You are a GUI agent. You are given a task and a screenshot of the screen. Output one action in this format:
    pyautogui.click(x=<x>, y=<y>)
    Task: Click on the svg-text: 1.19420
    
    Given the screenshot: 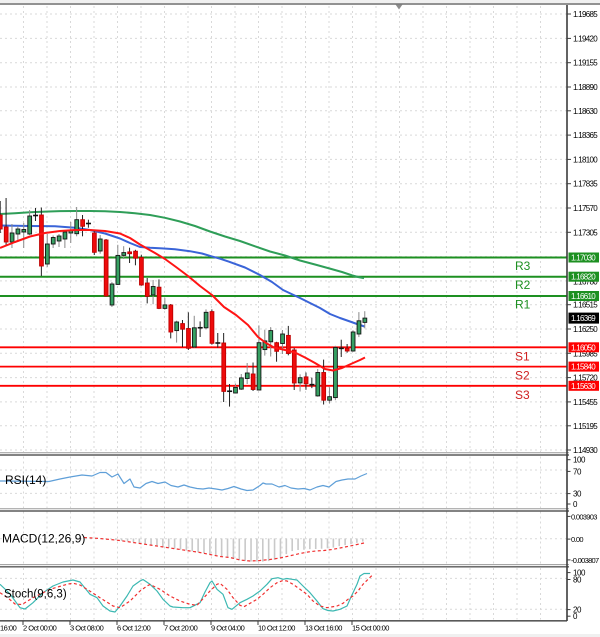 What is the action you would take?
    pyautogui.click(x=585, y=38)
    